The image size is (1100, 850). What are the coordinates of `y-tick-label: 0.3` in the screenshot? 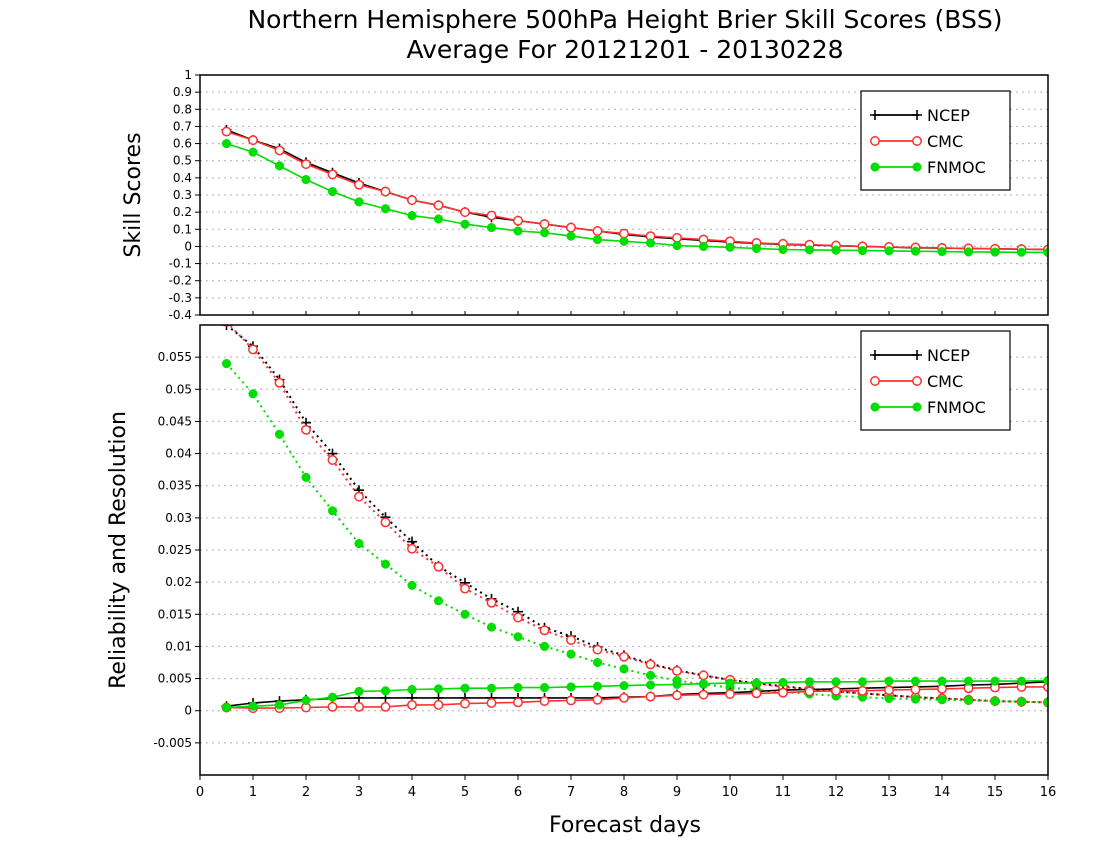 It's located at (182, 195).